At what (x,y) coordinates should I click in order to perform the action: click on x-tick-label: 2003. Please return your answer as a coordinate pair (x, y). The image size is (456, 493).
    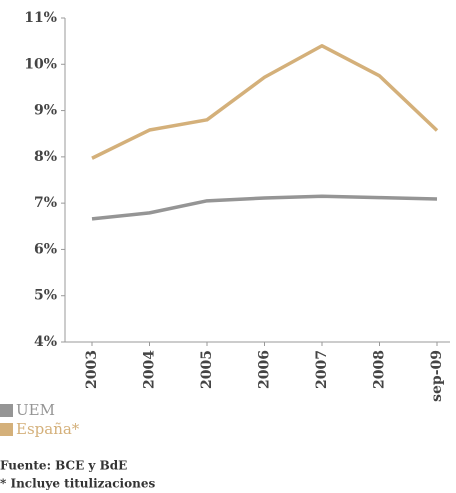
    Looking at the image, I should click on (92, 369).